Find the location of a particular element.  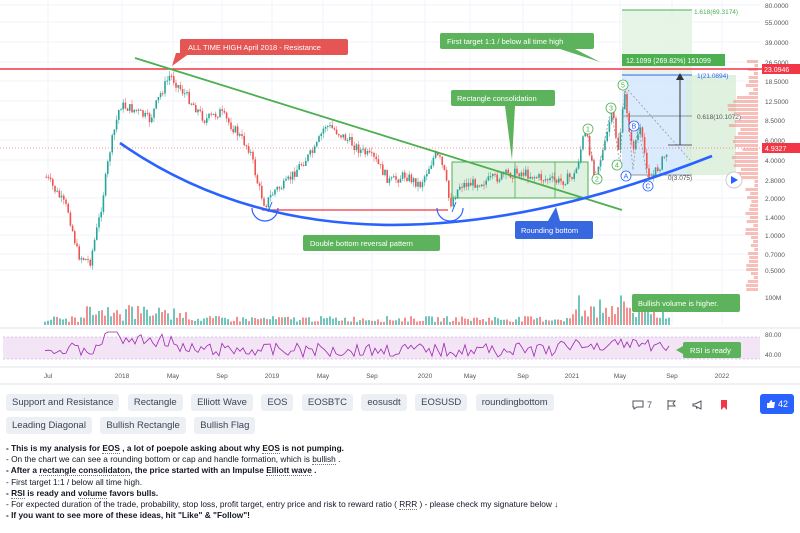

wave-label: 4 is located at coordinates (617, 166).